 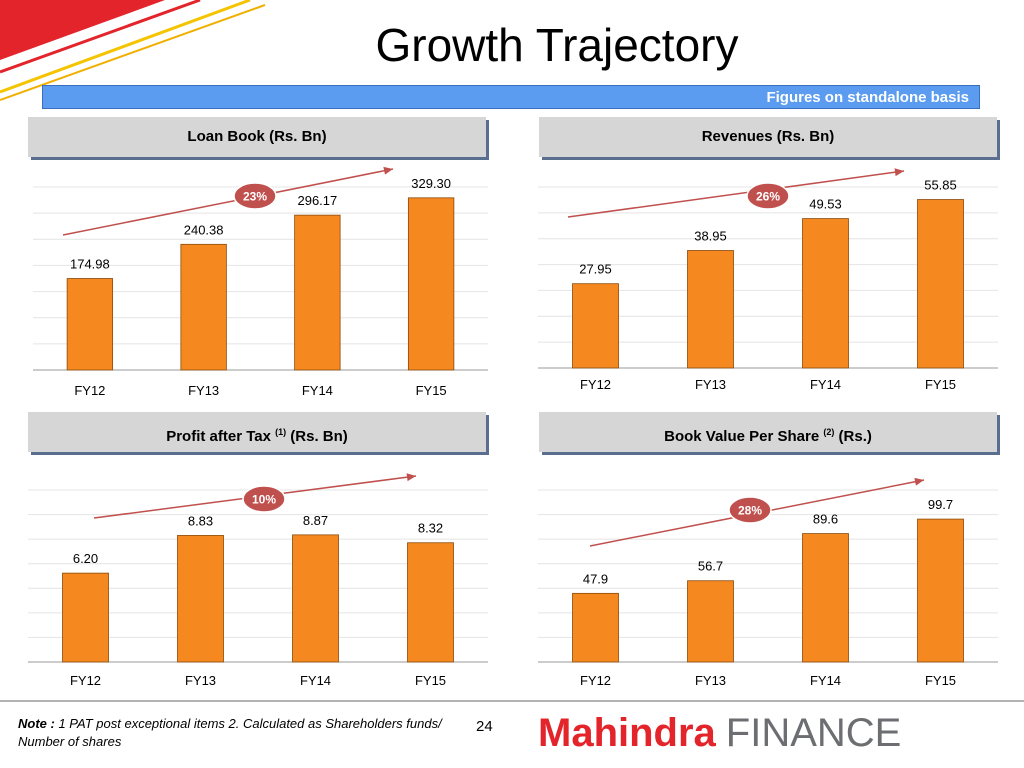 I want to click on logo-brand: Mahindra, so click(x=627, y=733).